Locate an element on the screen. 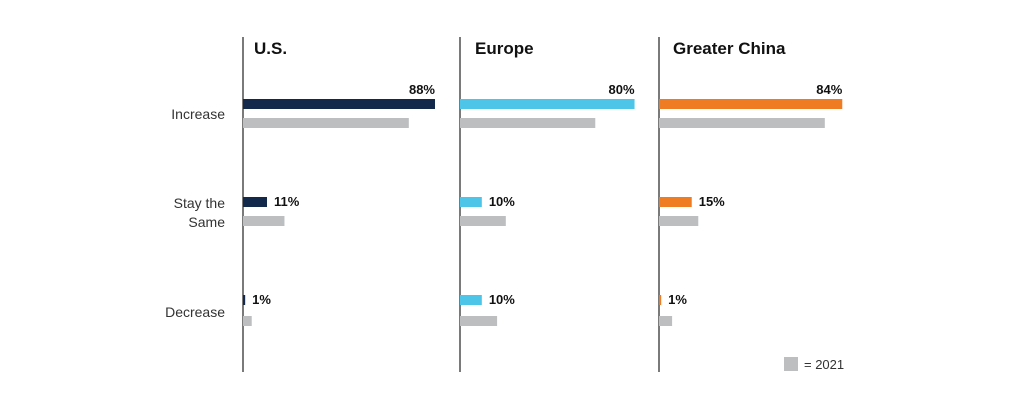 The image size is (1024, 403). category-label-stay-the-same-line1: Stay the is located at coordinates (200, 203).